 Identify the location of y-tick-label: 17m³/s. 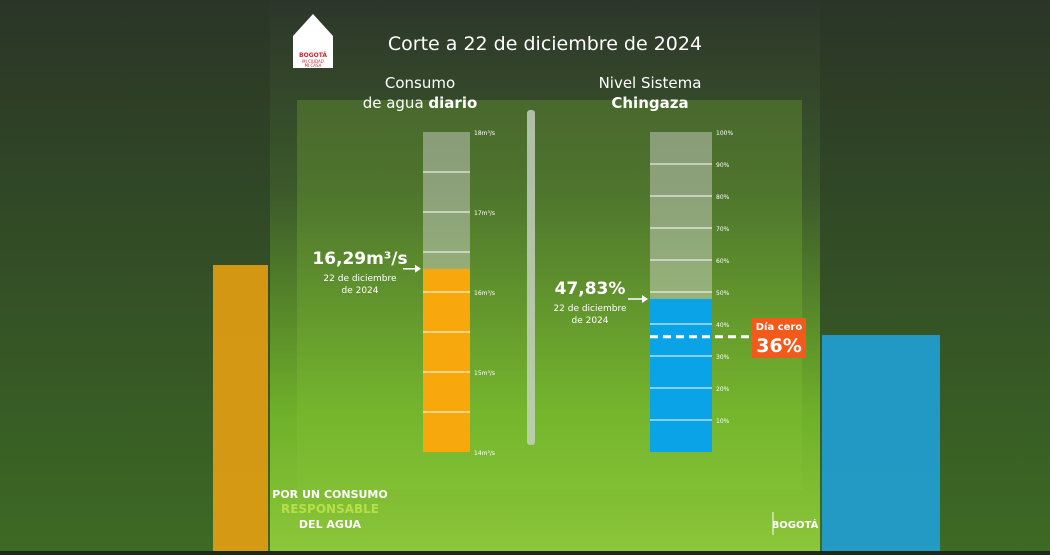
(484, 213).